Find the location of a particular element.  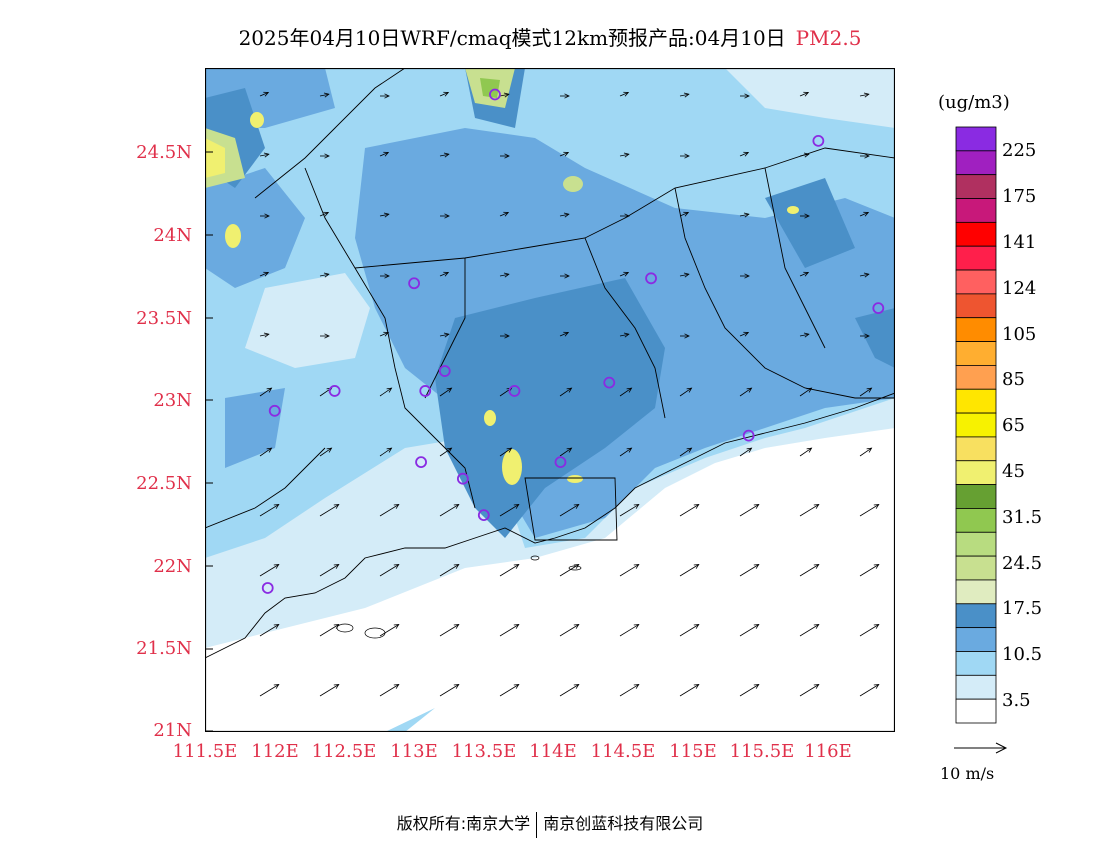

lon-label-116: 116E is located at coordinates (828, 751).